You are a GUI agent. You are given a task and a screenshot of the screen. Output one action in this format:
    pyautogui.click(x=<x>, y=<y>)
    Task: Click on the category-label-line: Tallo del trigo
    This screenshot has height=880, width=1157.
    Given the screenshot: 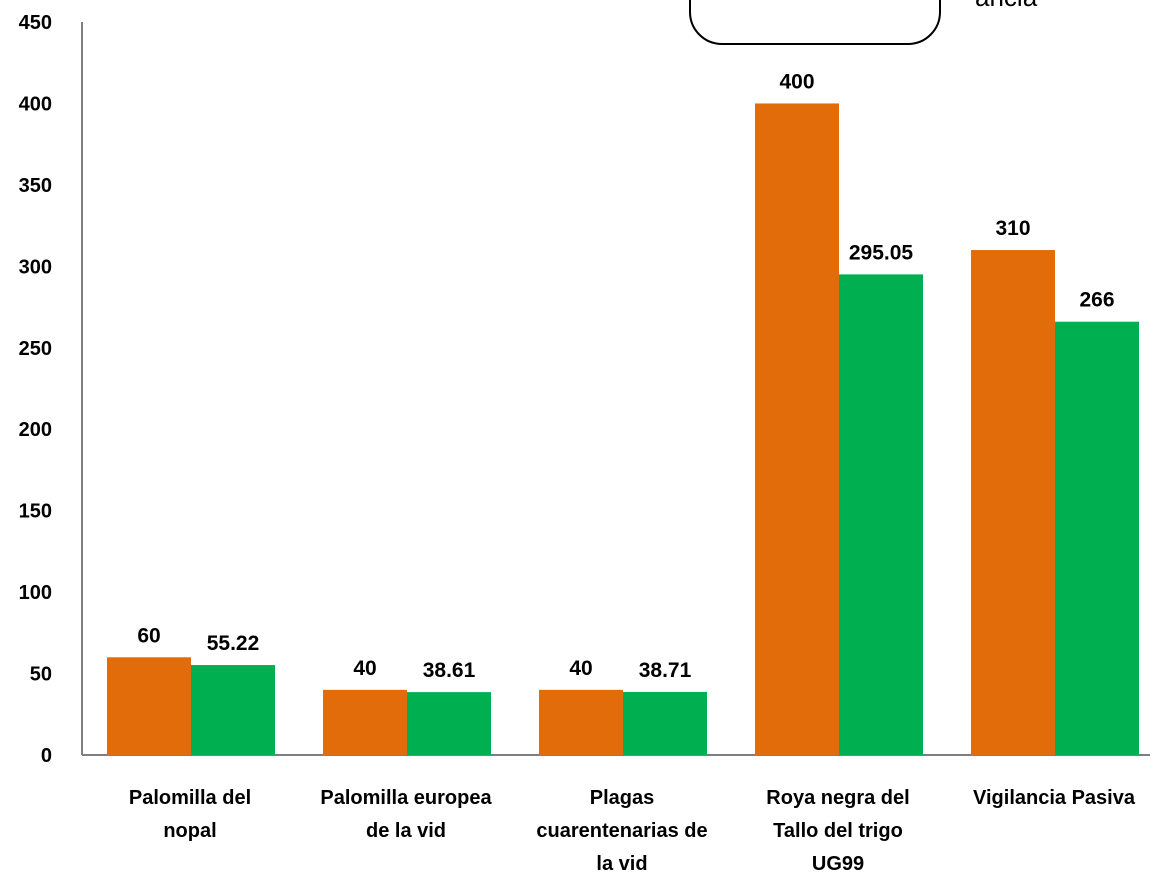 What is the action you would take?
    pyautogui.click(x=838, y=831)
    